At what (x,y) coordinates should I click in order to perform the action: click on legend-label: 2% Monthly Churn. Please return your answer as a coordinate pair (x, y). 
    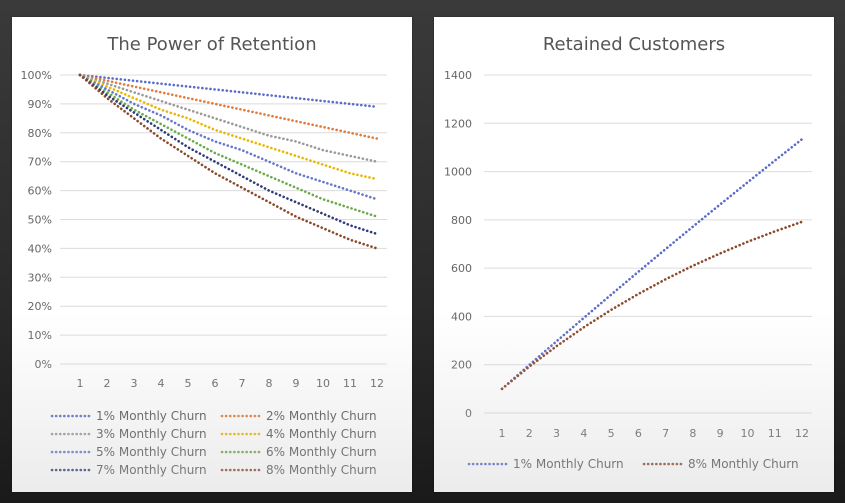
    Looking at the image, I should click on (321, 416).